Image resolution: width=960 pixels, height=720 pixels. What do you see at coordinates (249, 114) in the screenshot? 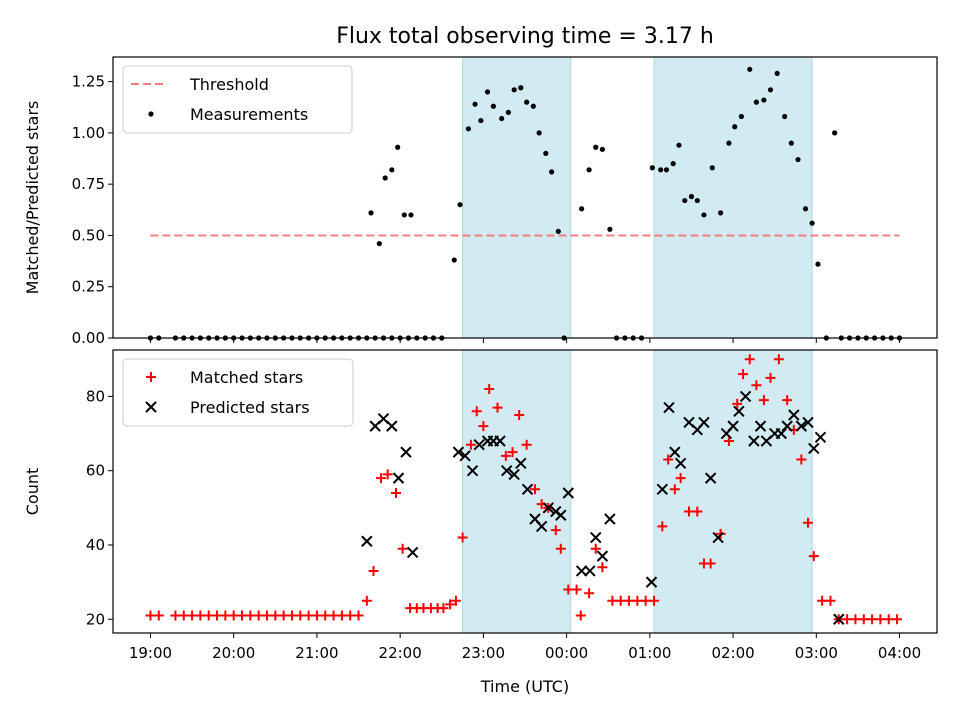
I see `legend-label: Measurements` at bounding box center [249, 114].